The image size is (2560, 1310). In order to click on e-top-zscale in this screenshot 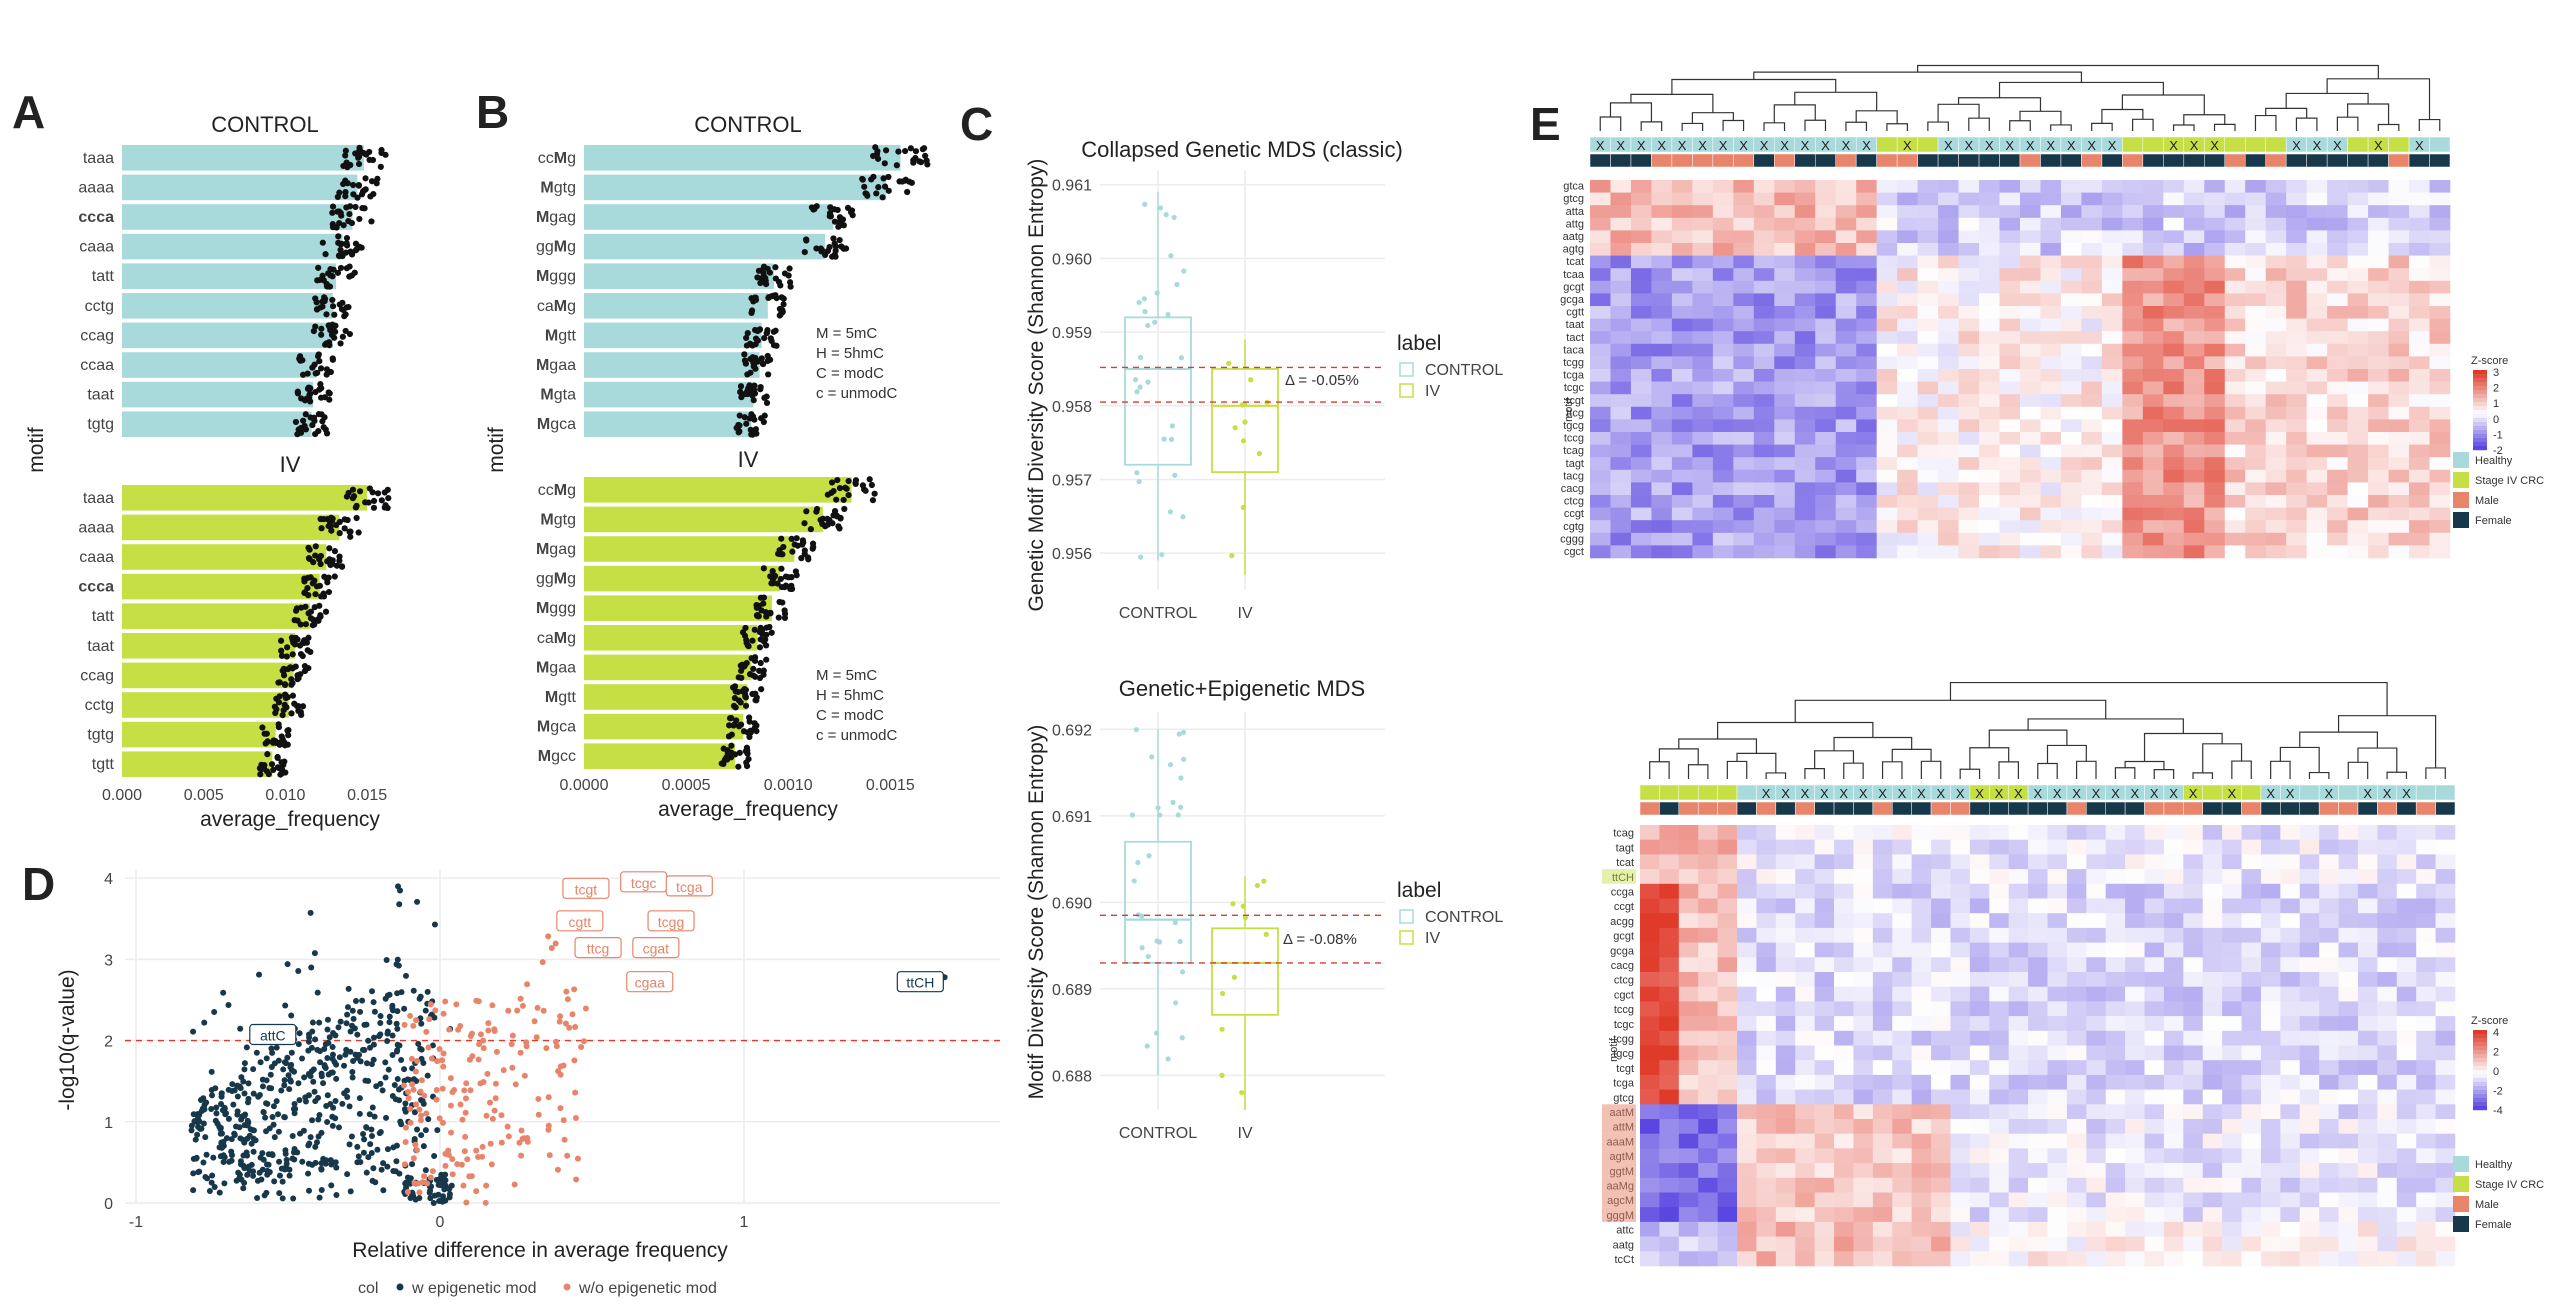, I will do `click(2480, 432)`.